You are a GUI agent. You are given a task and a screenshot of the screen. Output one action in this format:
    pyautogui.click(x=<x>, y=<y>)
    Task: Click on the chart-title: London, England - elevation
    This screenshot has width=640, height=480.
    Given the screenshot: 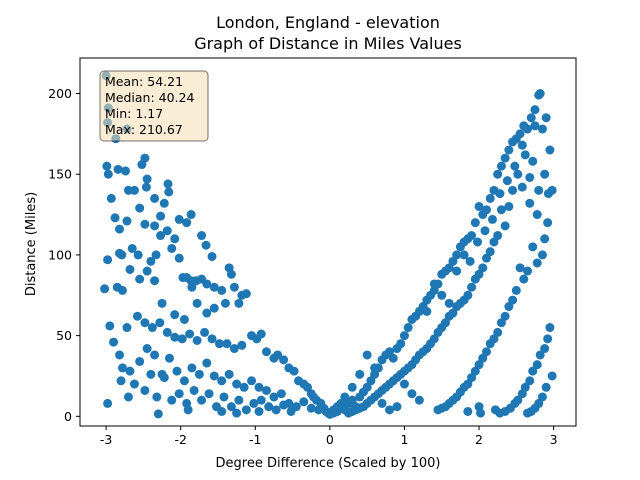 What is the action you would take?
    pyautogui.click(x=328, y=22)
    